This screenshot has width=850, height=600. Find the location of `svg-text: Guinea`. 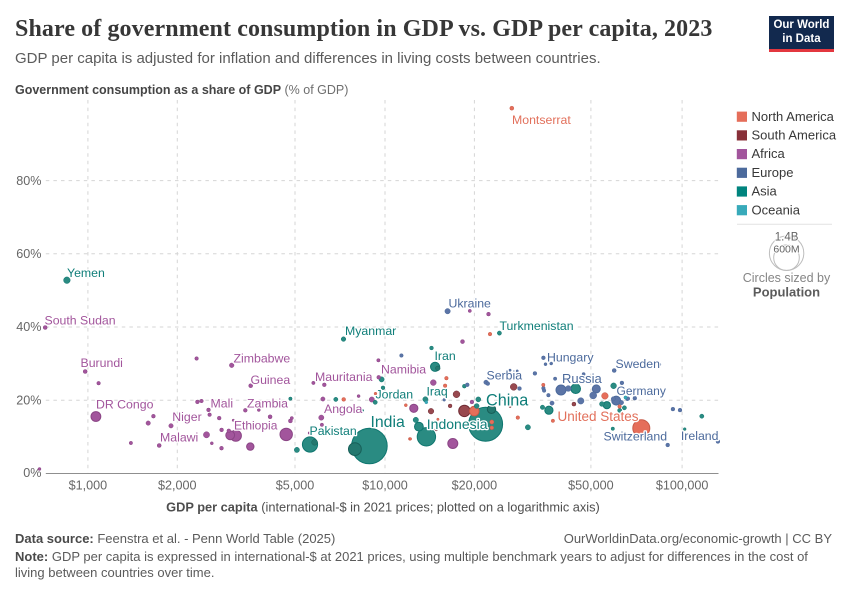

svg-text: Guinea is located at coordinates (271, 380).